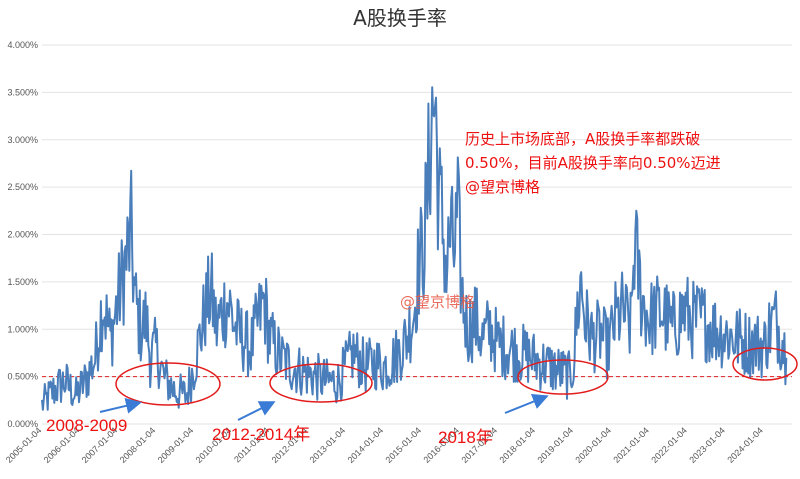 The height and width of the screenshot is (479, 800). Describe the element at coordinates (168, 384) in the screenshot. I see `highlight-ellipse-2008` at that location.